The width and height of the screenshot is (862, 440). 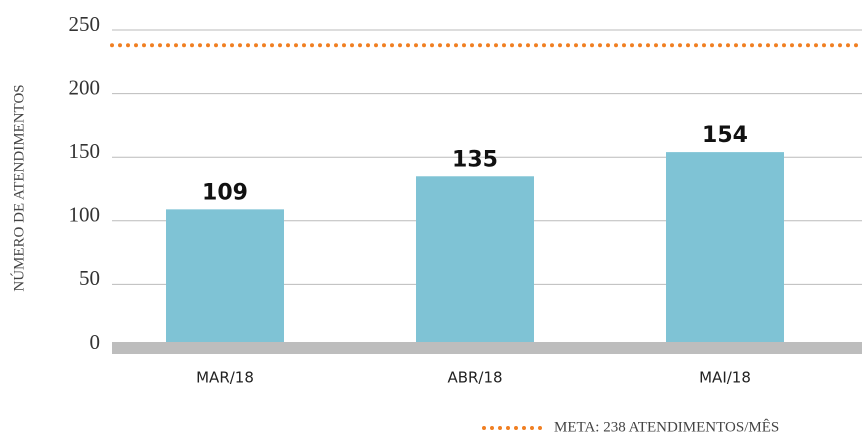 What do you see at coordinates (85, 24) in the screenshot?
I see `y-tick-label: 250` at bounding box center [85, 24].